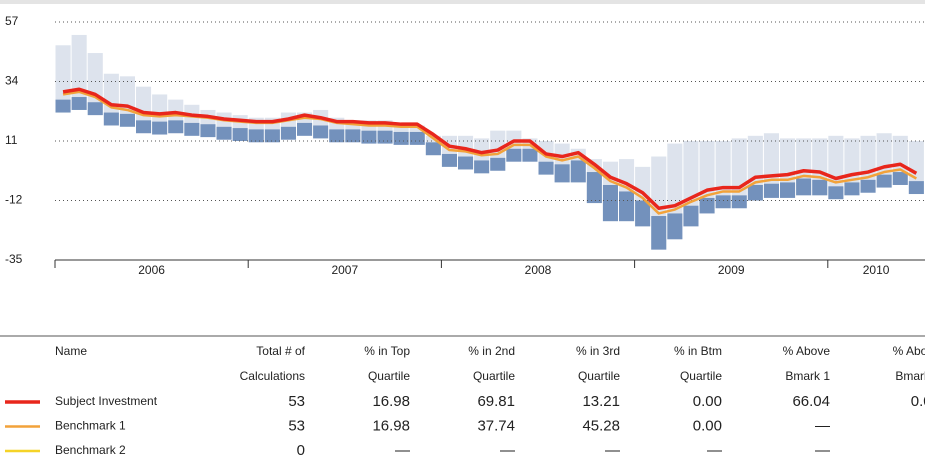 The image size is (925, 462). Describe the element at coordinates (496, 425) in the screenshot. I see `table-cell: 37.74` at that location.